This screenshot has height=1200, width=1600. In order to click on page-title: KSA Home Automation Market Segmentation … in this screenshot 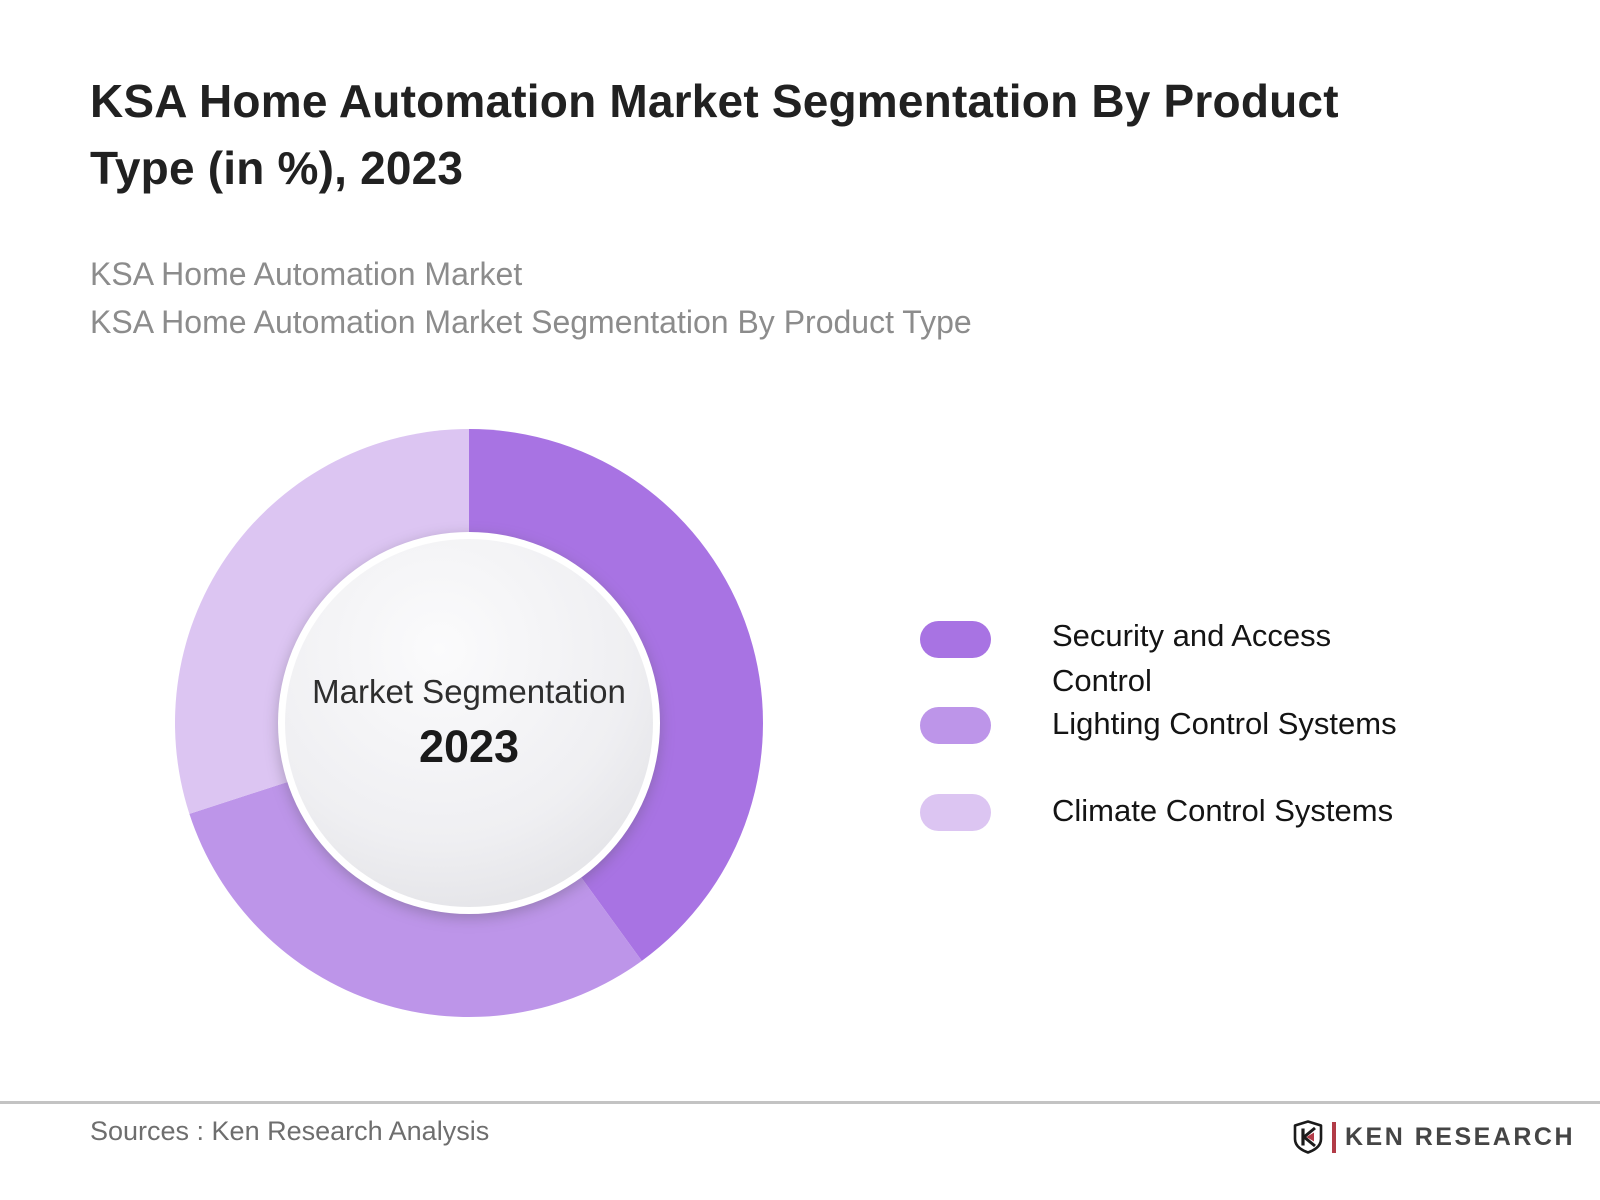, I will do `click(800, 134)`.